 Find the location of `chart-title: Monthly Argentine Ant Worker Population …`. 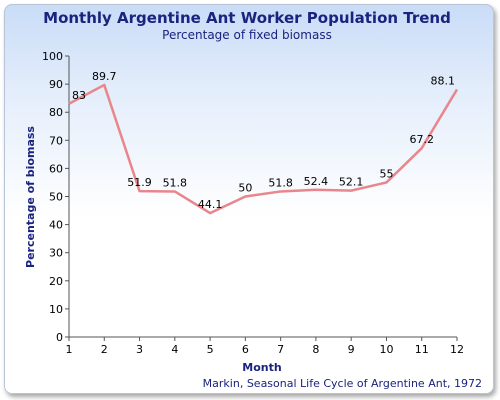

chart-title: Monthly Argentine Ant Worker Population … is located at coordinates (247, 18).